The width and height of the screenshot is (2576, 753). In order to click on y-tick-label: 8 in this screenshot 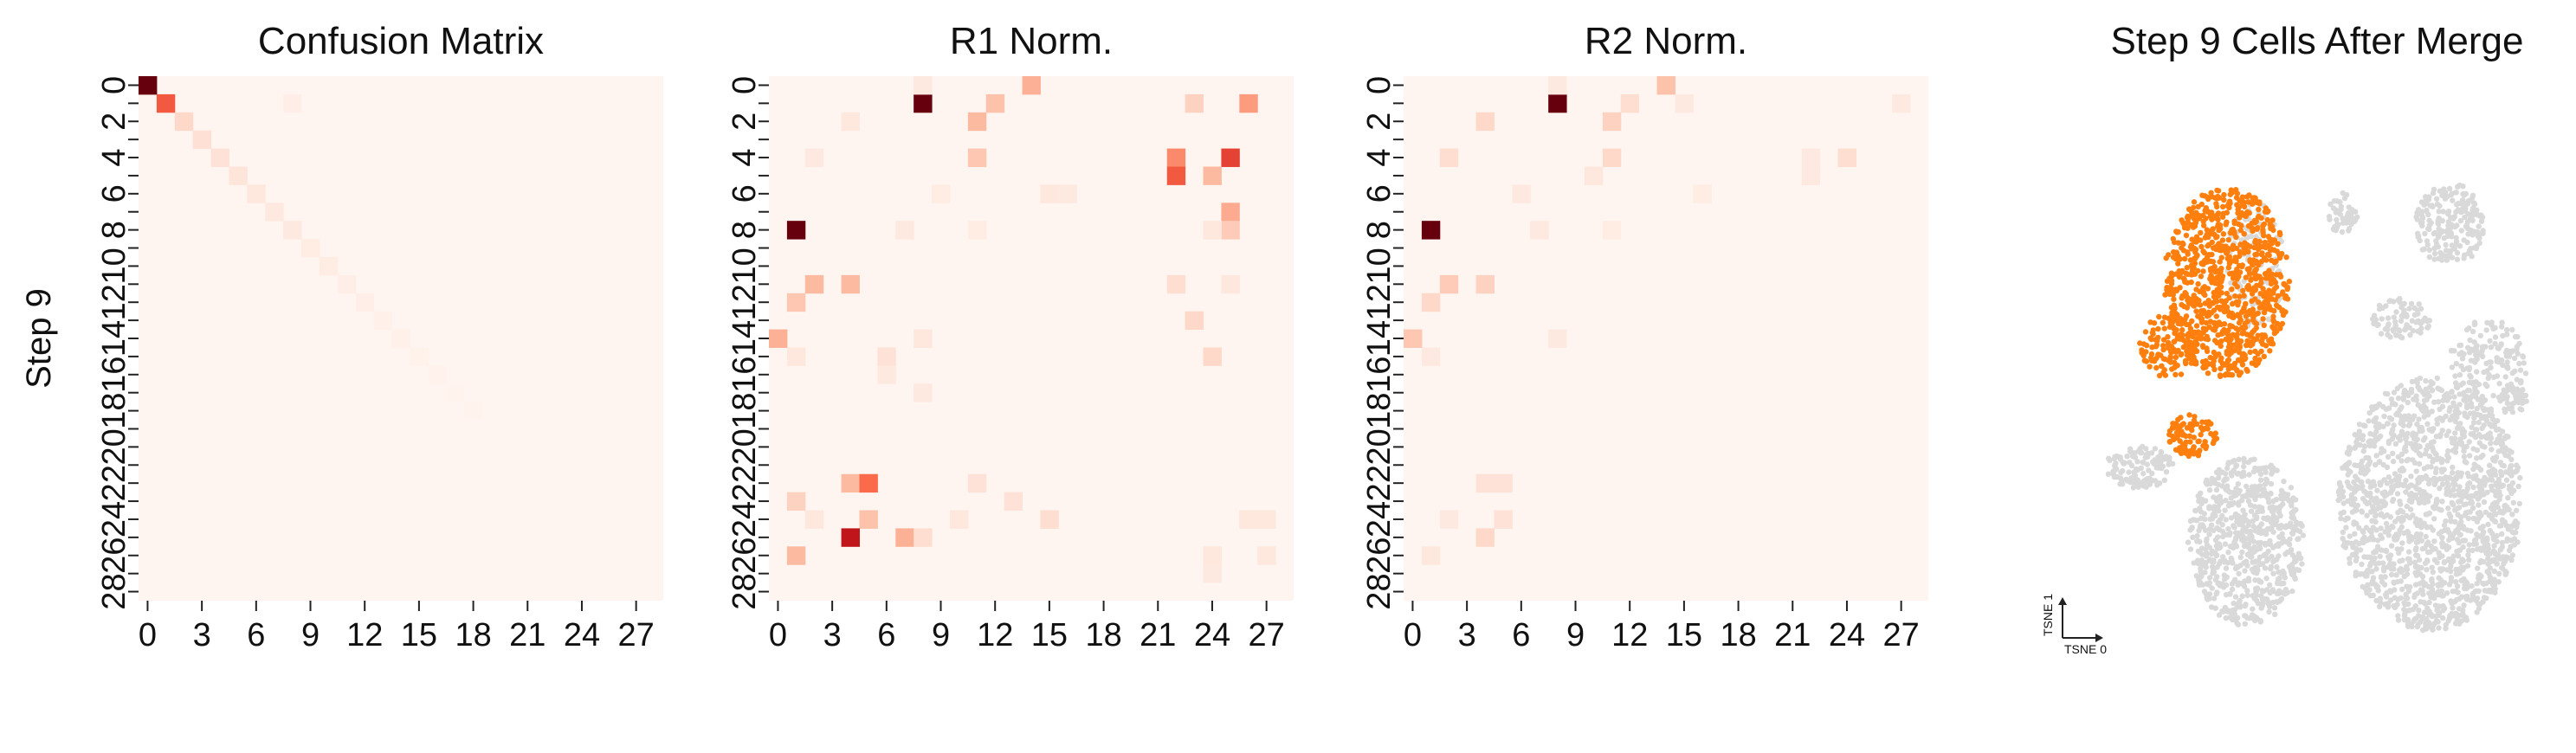, I will do `click(114, 230)`.